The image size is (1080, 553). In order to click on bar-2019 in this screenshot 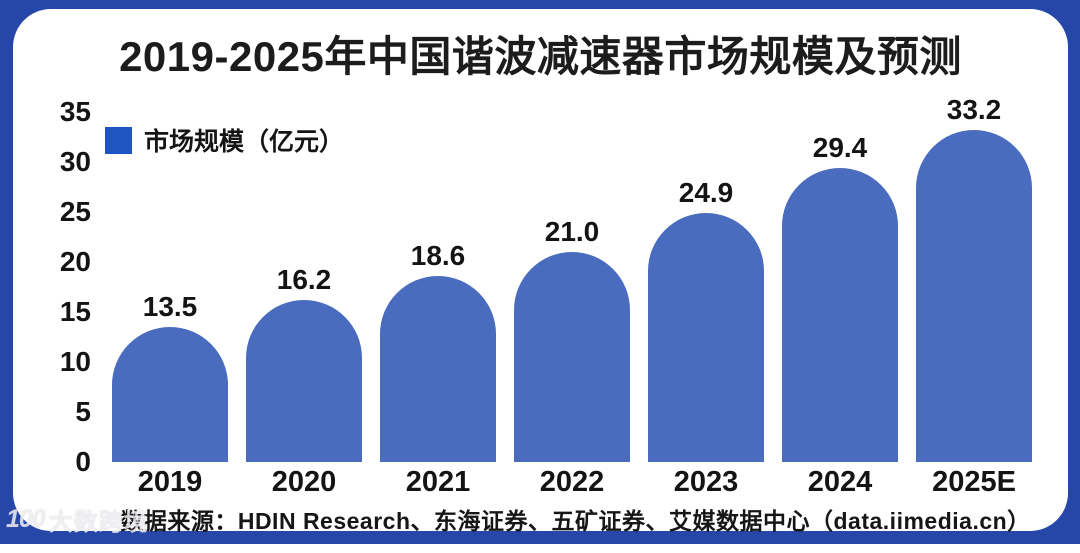, I will do `click(170, 394)`.